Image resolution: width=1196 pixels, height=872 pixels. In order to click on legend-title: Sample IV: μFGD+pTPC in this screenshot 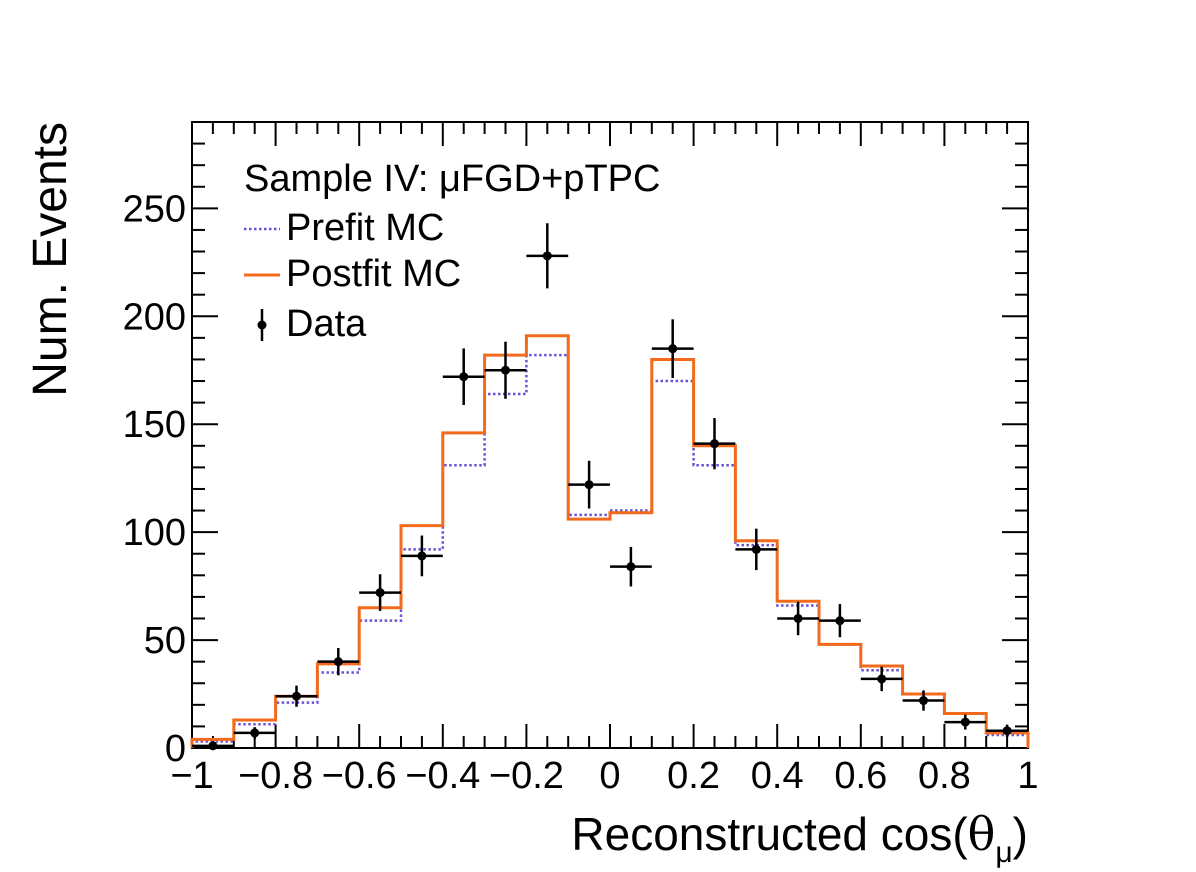, I will do `click(452, 179)`.